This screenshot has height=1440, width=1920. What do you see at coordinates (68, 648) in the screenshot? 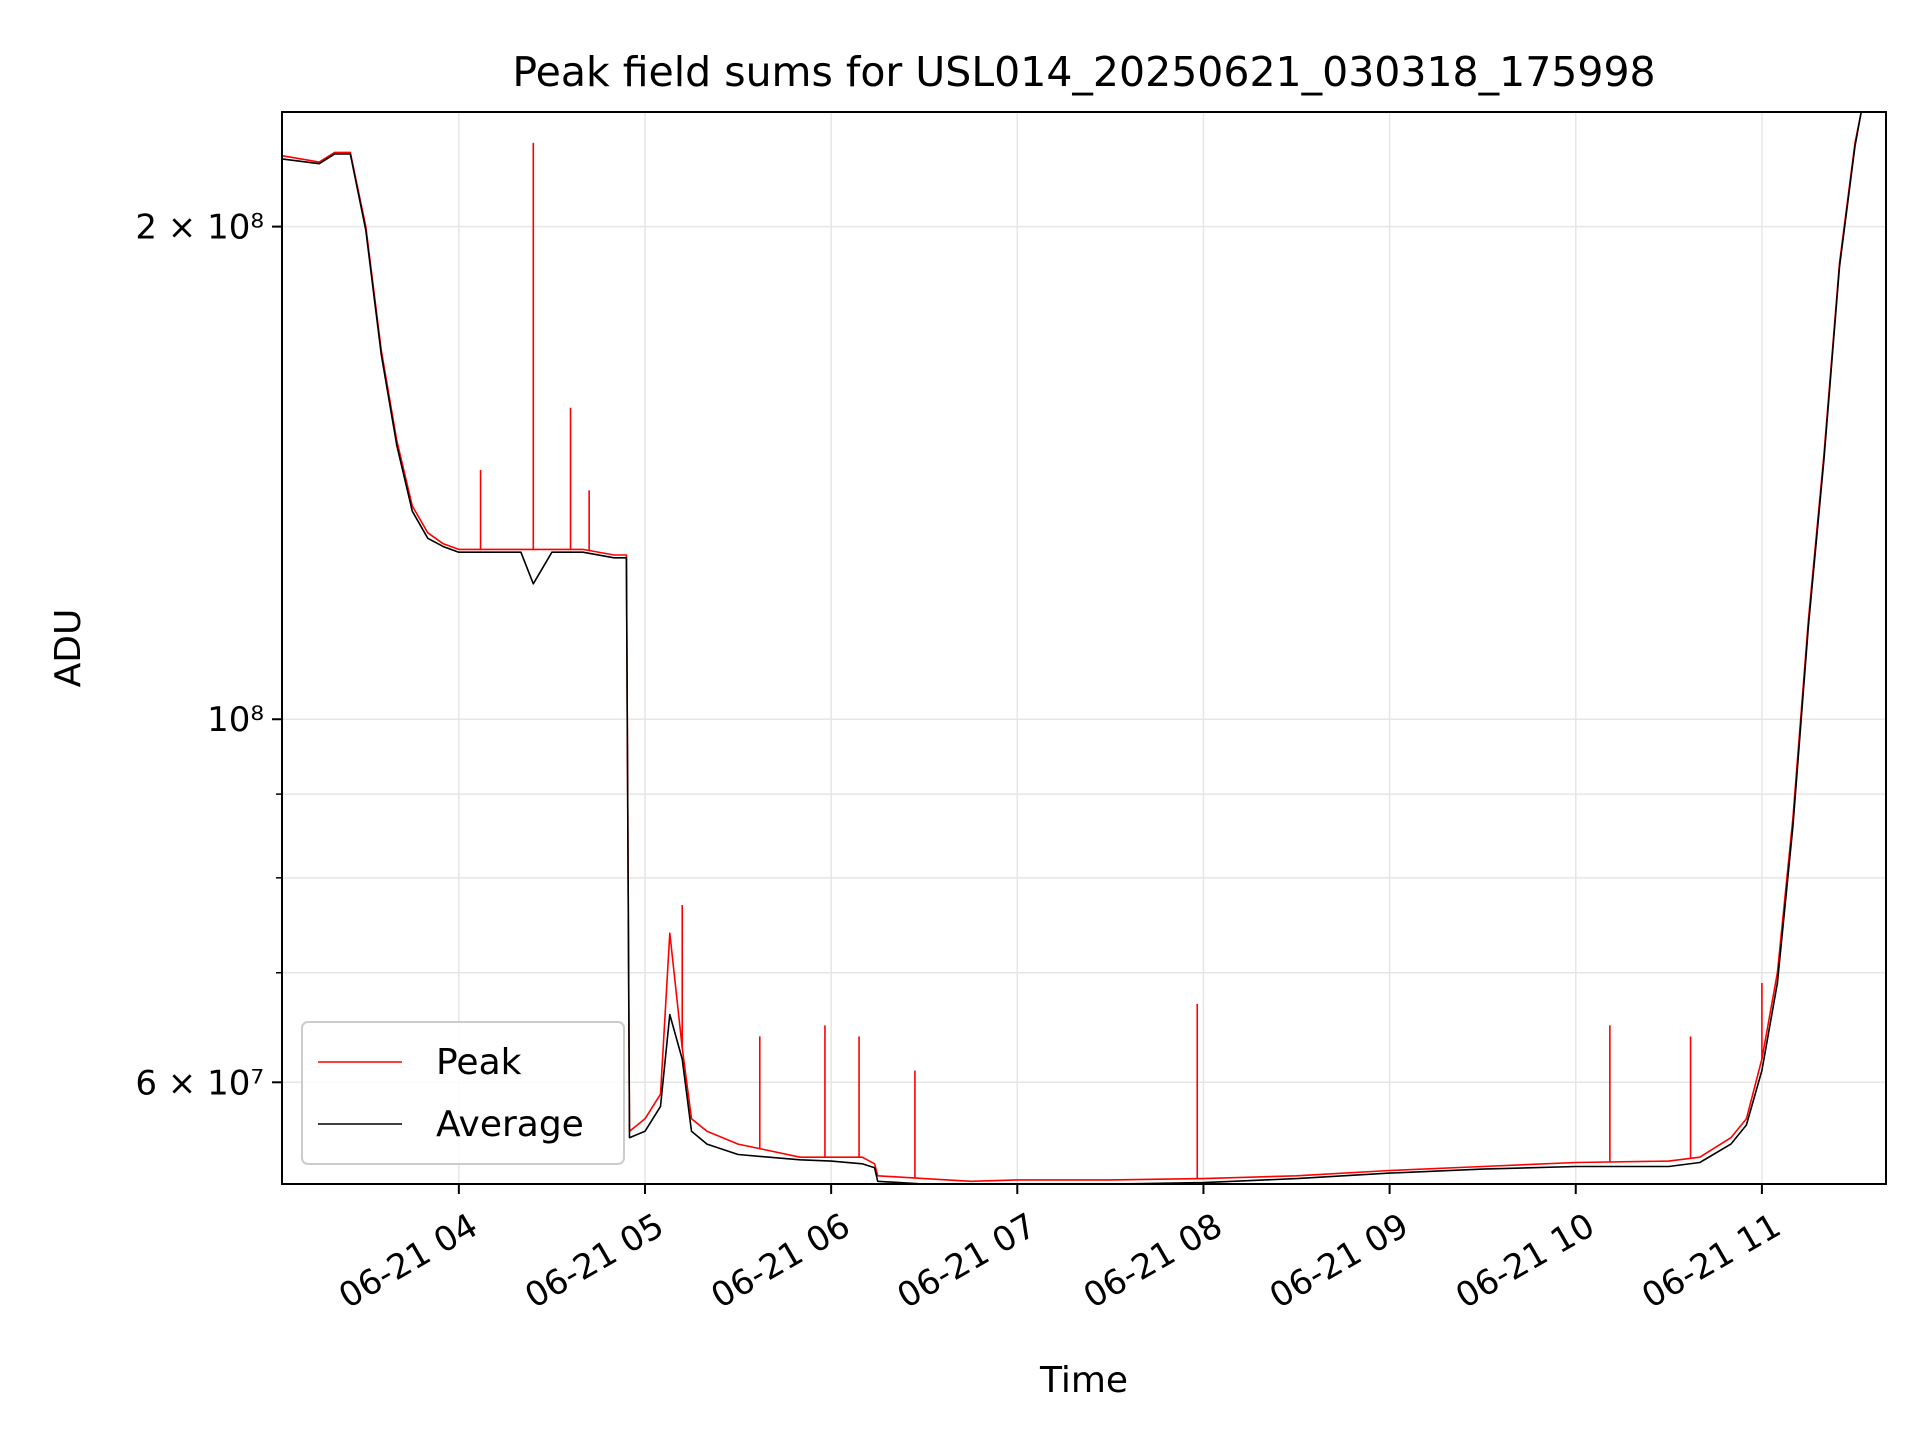
I see `y-axis-label: ADU` at bounding box center [68, 648].